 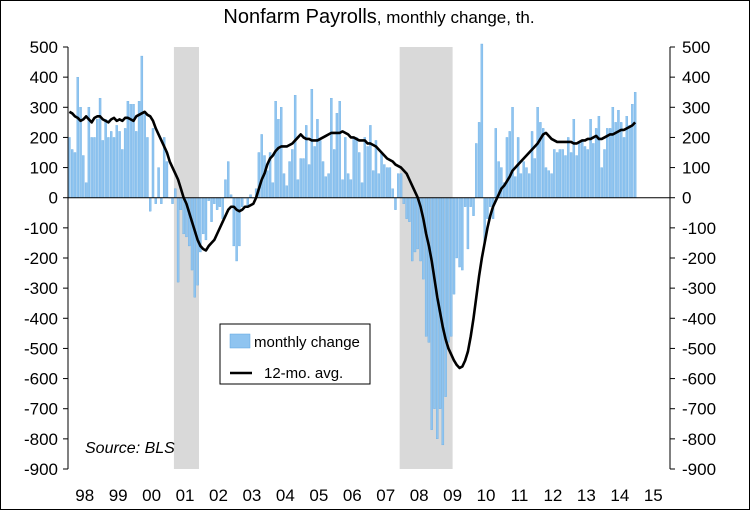 I want to click on y-tick-label-left: 200, so click(x=44, y=137).